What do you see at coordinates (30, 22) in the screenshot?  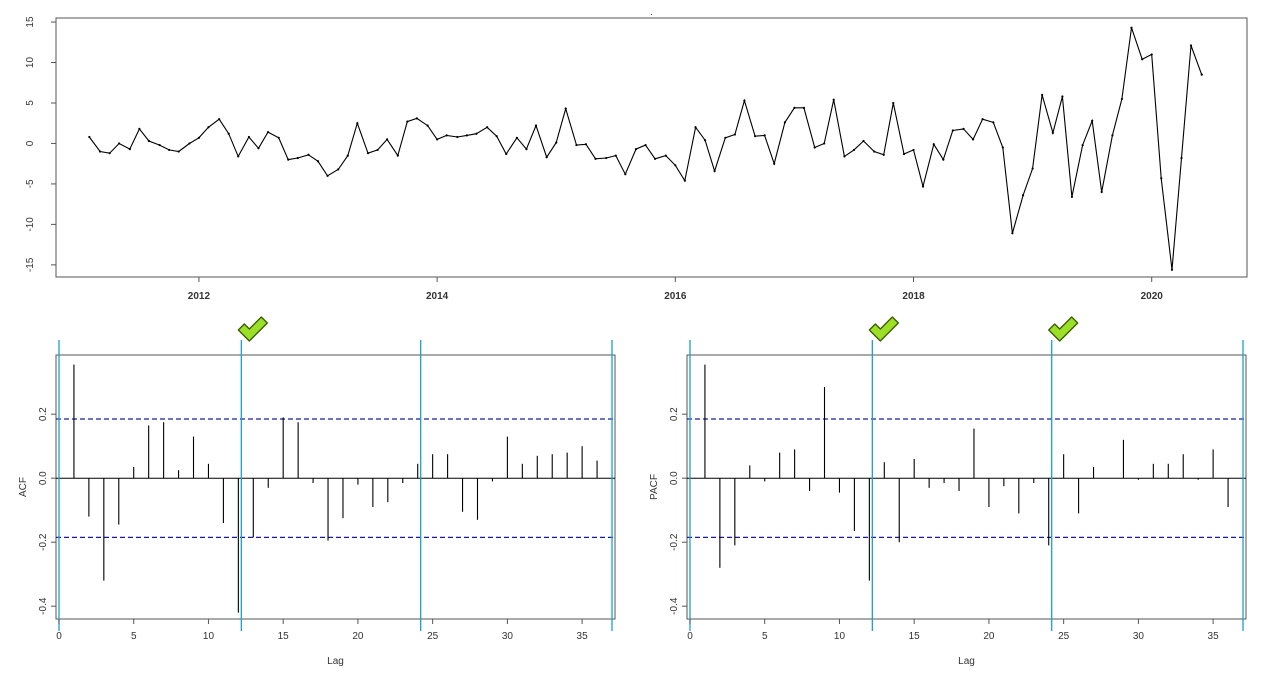 I see `y-tick-label: 15` at bounding box center [30, 22].